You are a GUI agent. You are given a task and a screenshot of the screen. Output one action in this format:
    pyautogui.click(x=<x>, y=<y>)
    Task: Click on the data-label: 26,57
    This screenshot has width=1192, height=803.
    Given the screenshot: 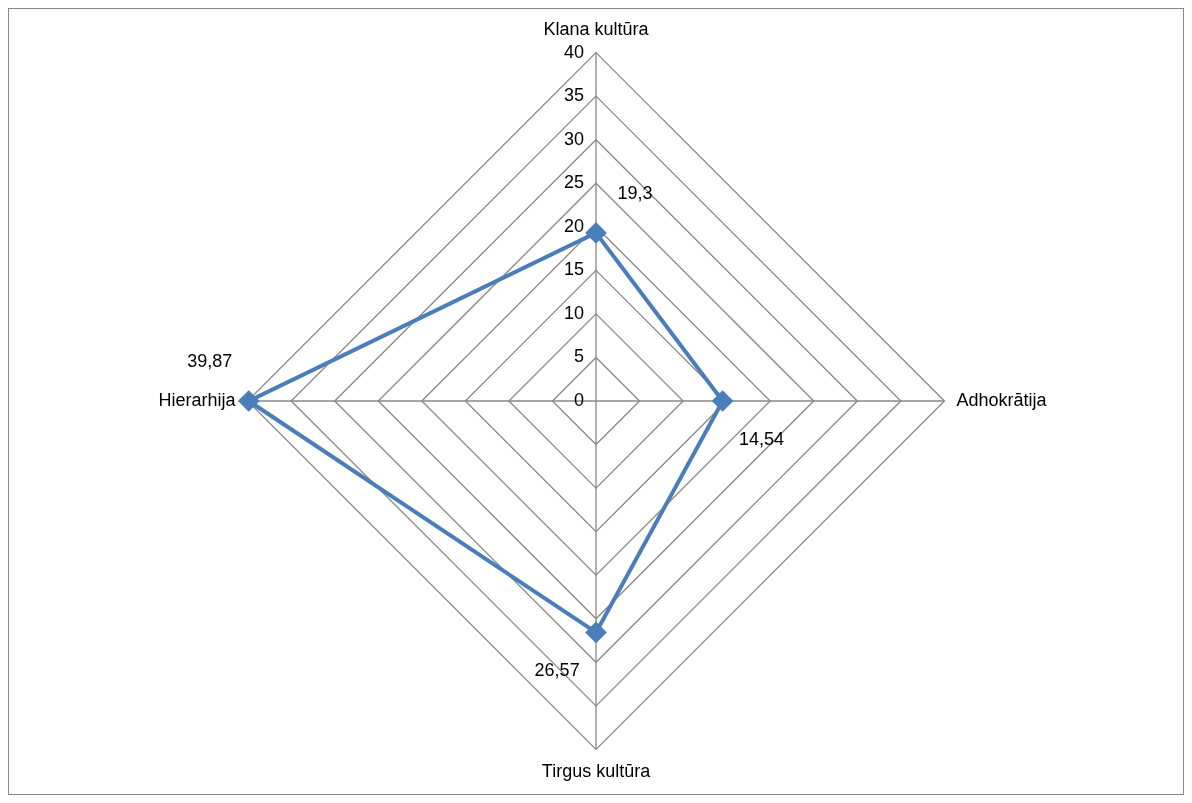 What is the action you would take?
    pyautogui.click(x=557, y=670)
    